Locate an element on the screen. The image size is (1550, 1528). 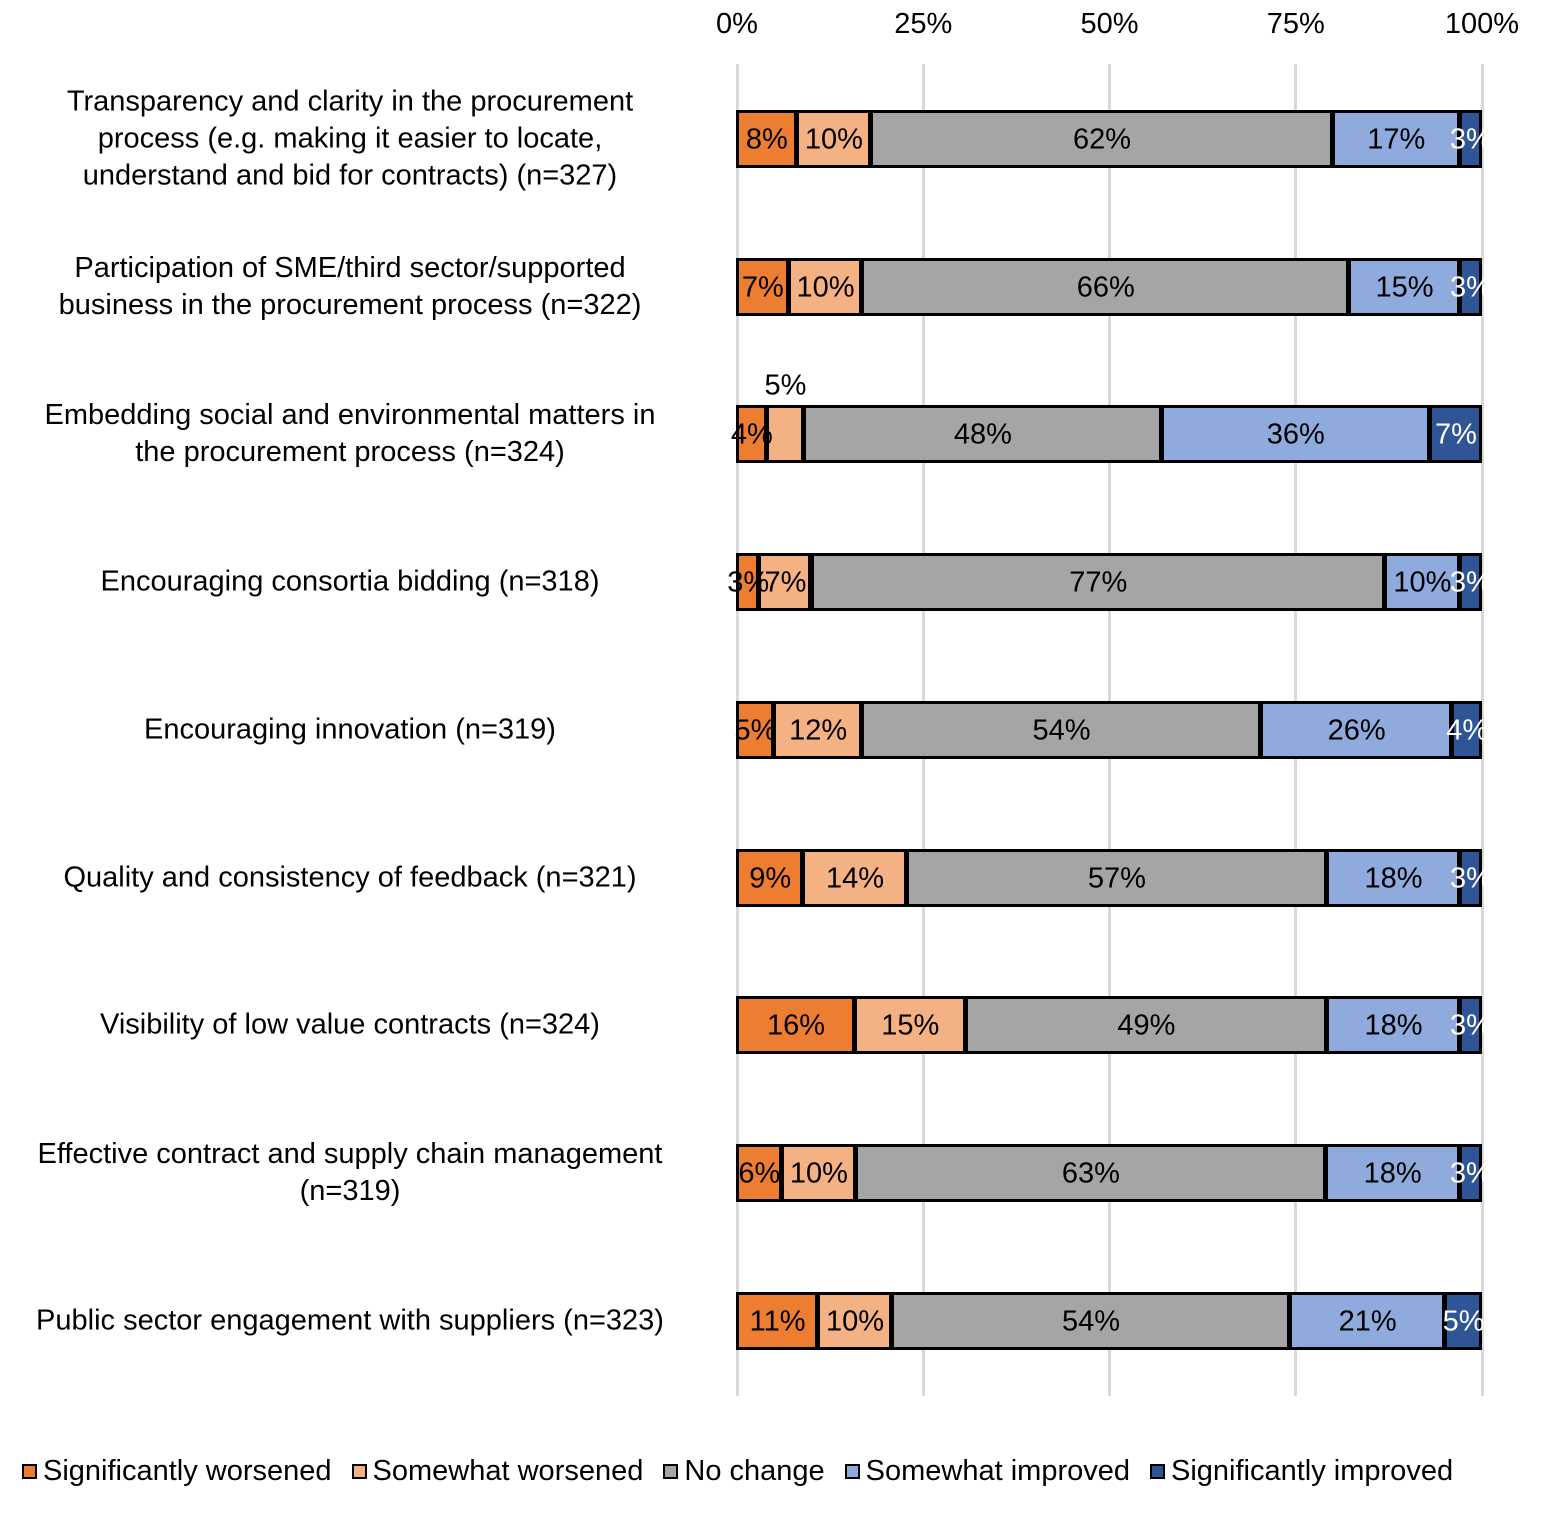
data-label: 17% is located at coordinates (1396, 139).